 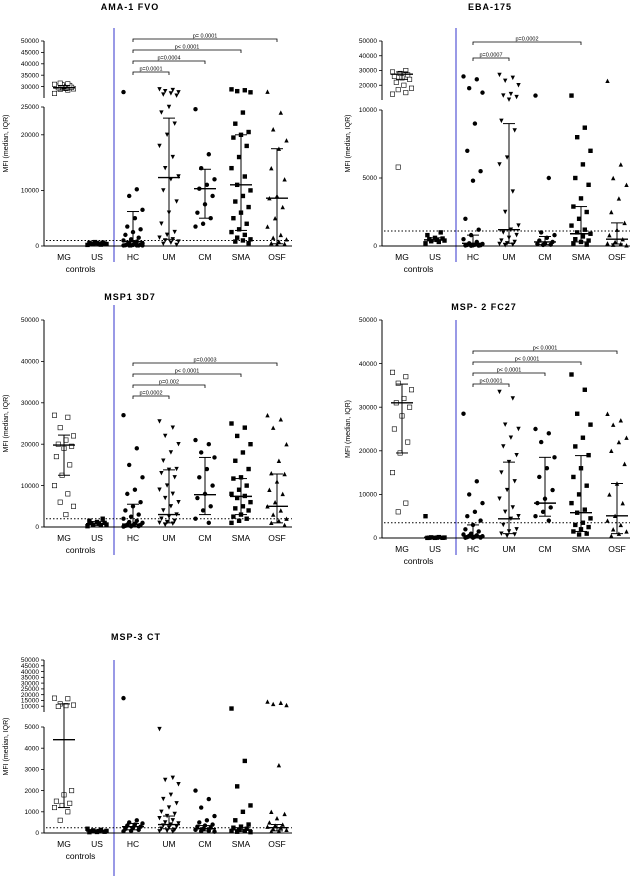 I want to click on chart-title: AMA-1 FVO, so click(x=130, y=7).